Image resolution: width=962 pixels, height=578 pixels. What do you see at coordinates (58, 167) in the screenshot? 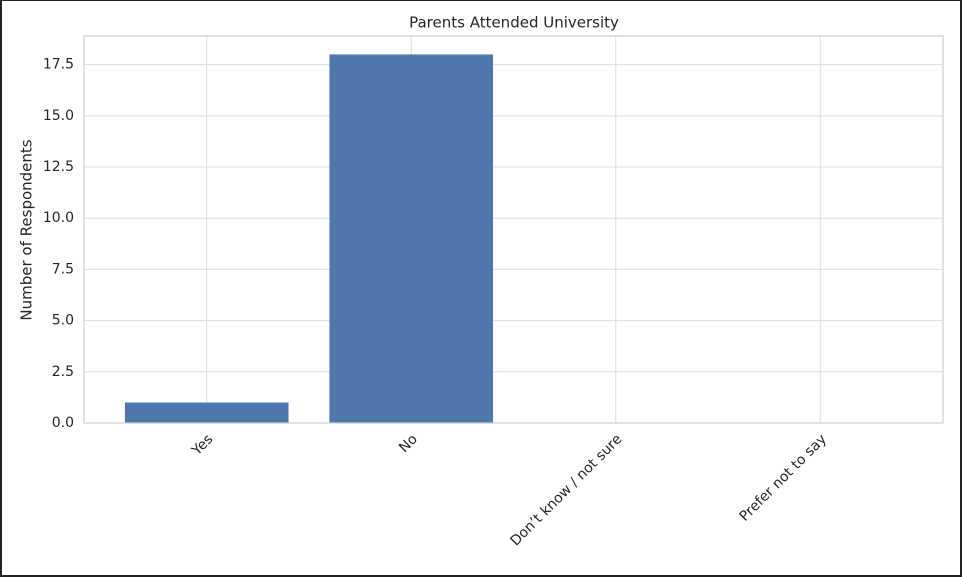
I see `y-tick-label: 12.5` at bounding box center [58, 167].